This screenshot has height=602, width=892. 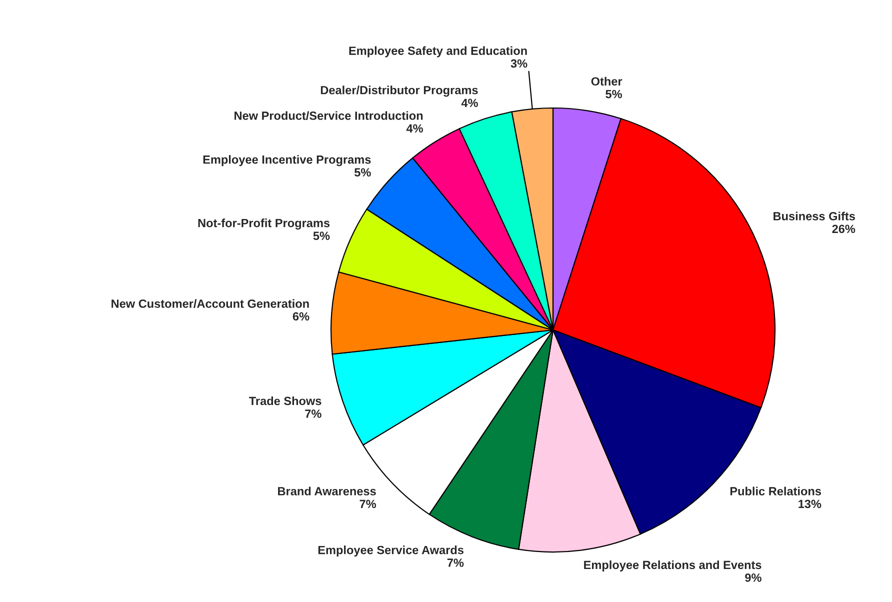 What do you see at coordinates (327, 491) in the screenshot?
I see `slice-label: Brand Awareness` at bounding box center [327, 491].